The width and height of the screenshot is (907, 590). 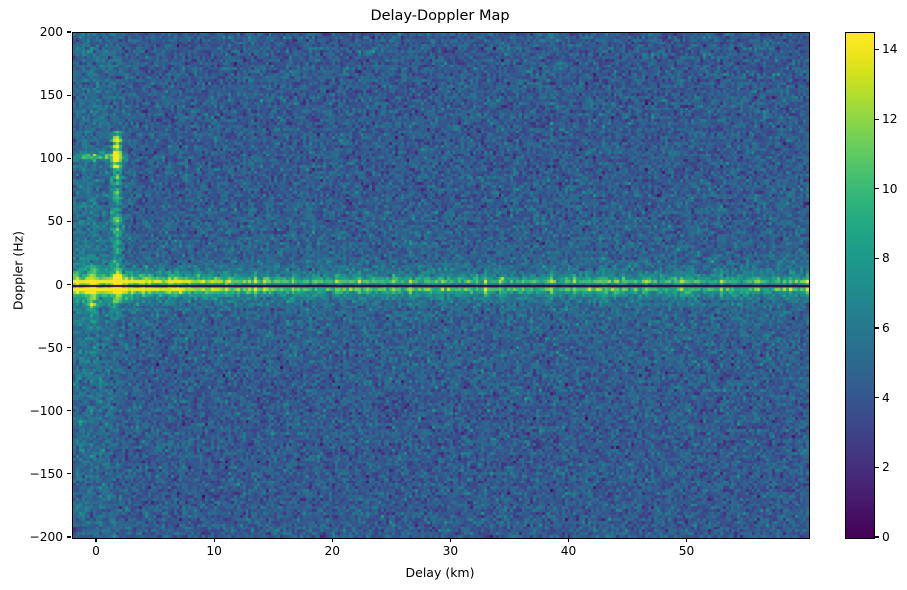 What do you see at coordinates (55, 221) in the screenshot?
I see `y-tick-label: 50` at bounding box center [55, 221].